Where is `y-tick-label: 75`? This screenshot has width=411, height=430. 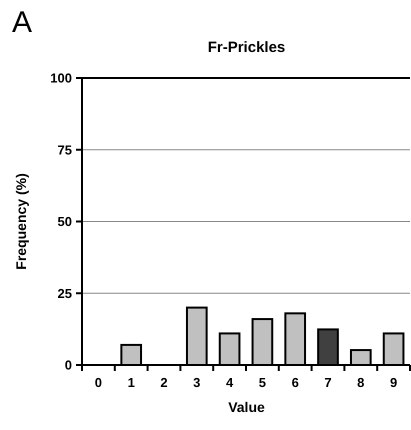 y-tick-label: 75 is located at coordinates (65, 150).